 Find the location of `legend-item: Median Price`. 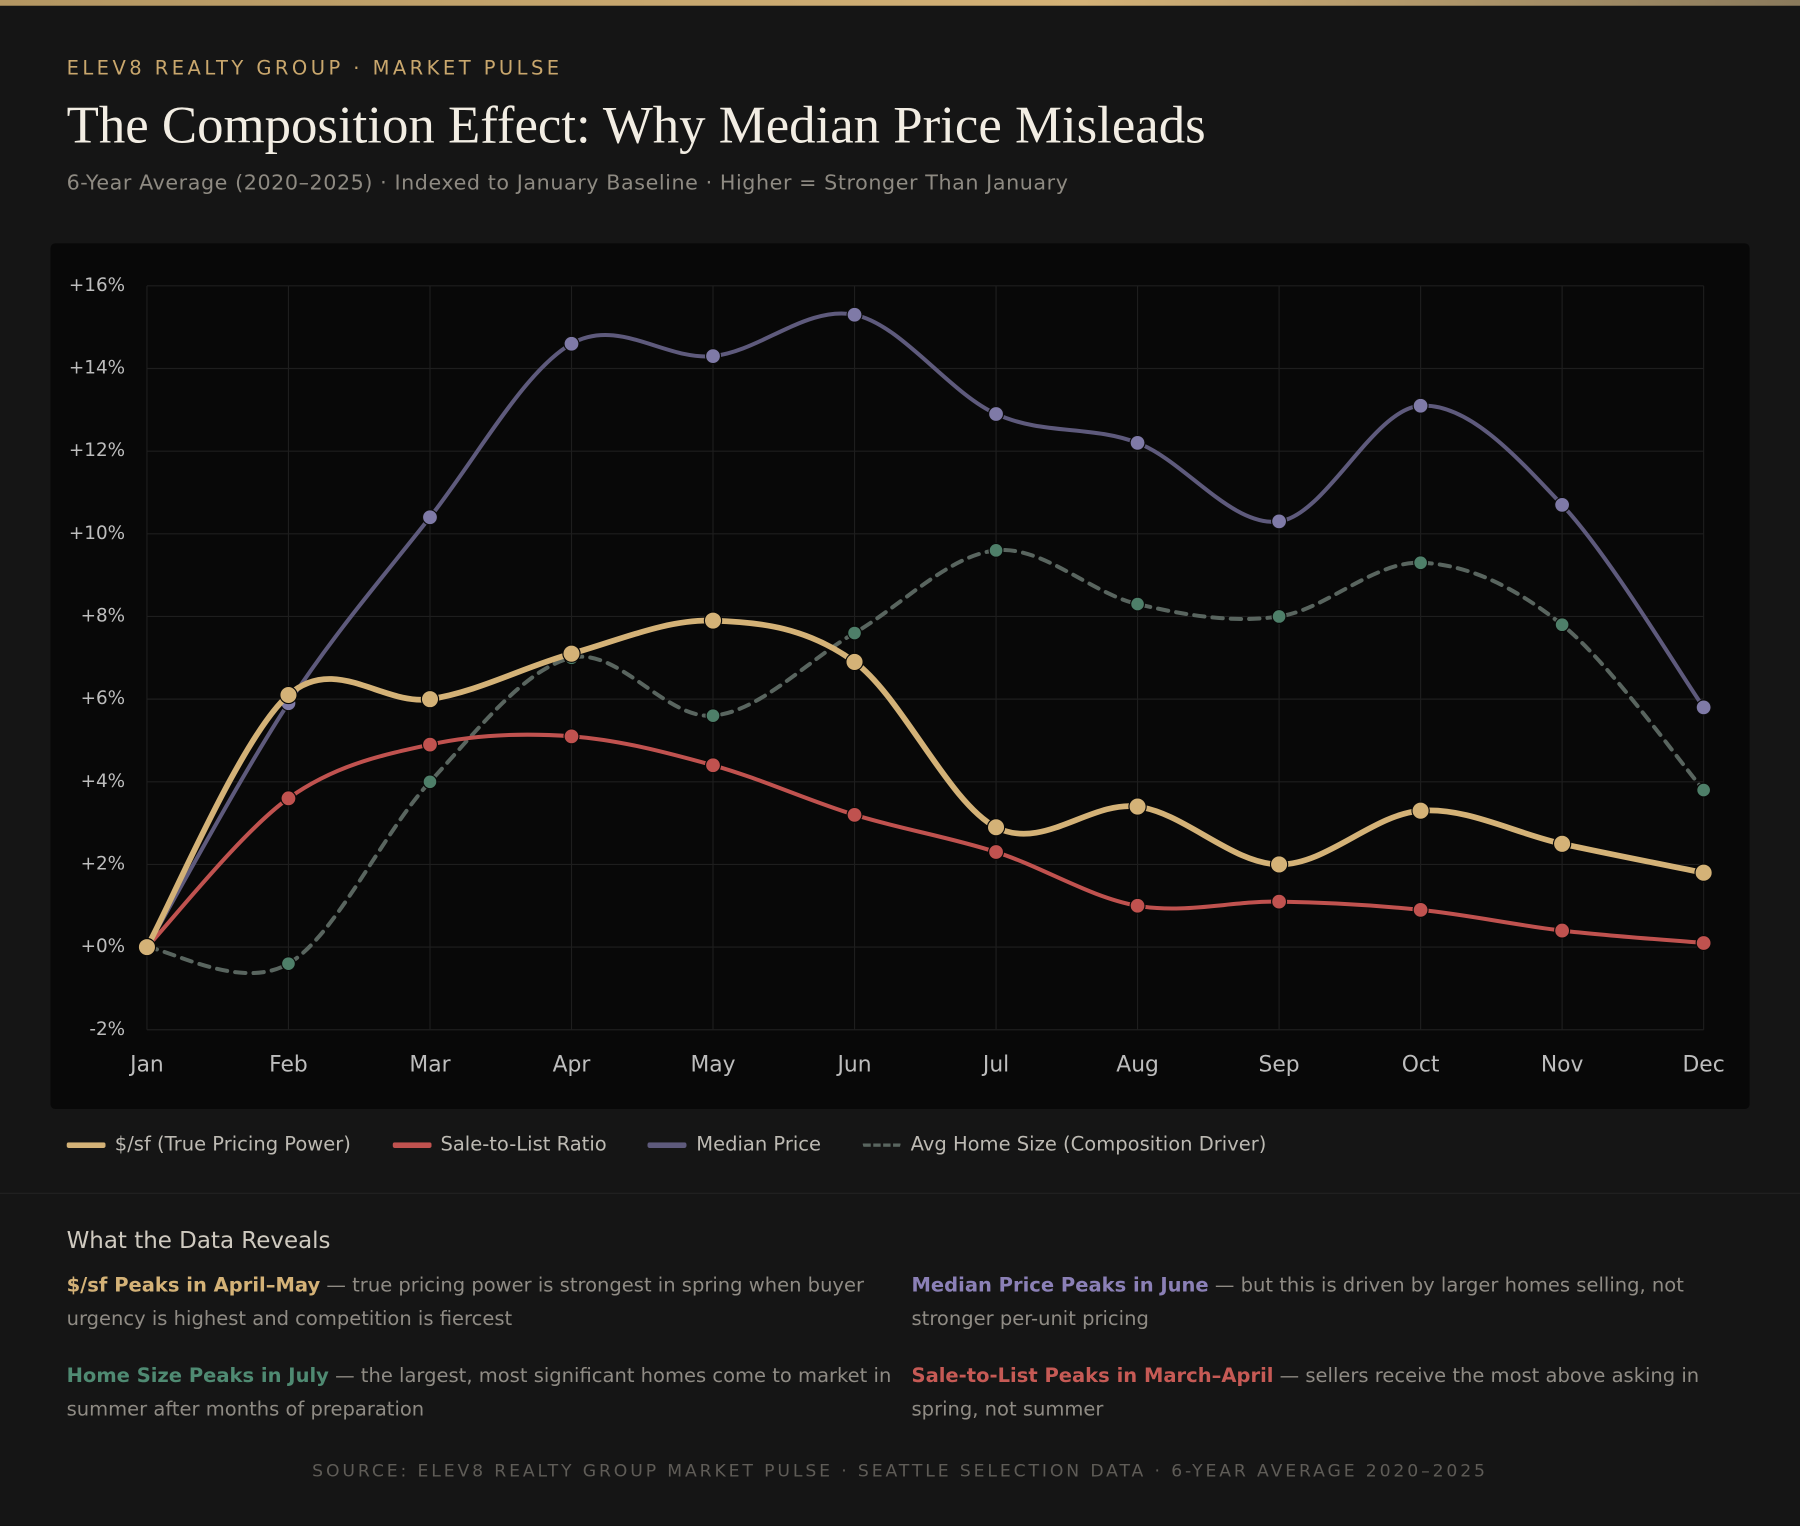

legend-item: Median Price is located at coordinates (734, 1144).